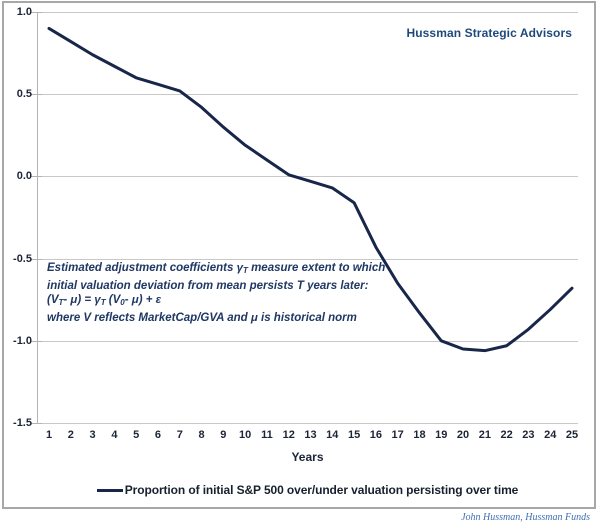  Describe the element at coordinates (375, 435) in the screenshot. I see `x-tick-label: 16` at that location.